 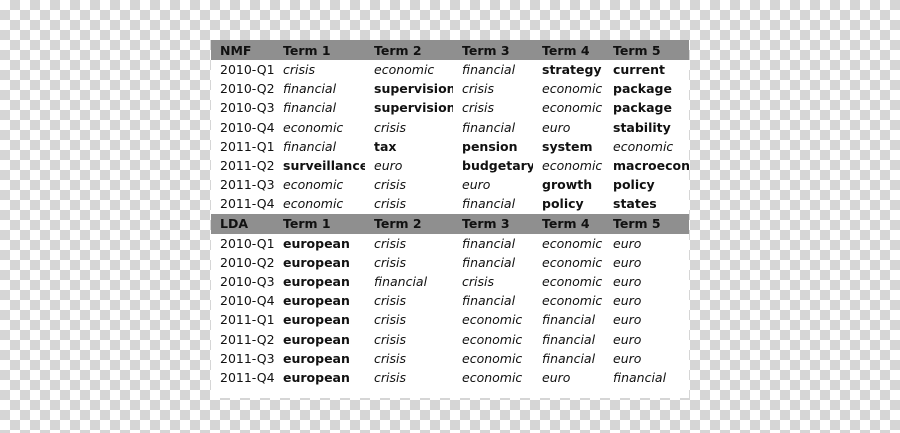 What do you see at coordinates (385, 146) in the screenshot?
I see `term-cell: tax` at bounding box center [385, 146].